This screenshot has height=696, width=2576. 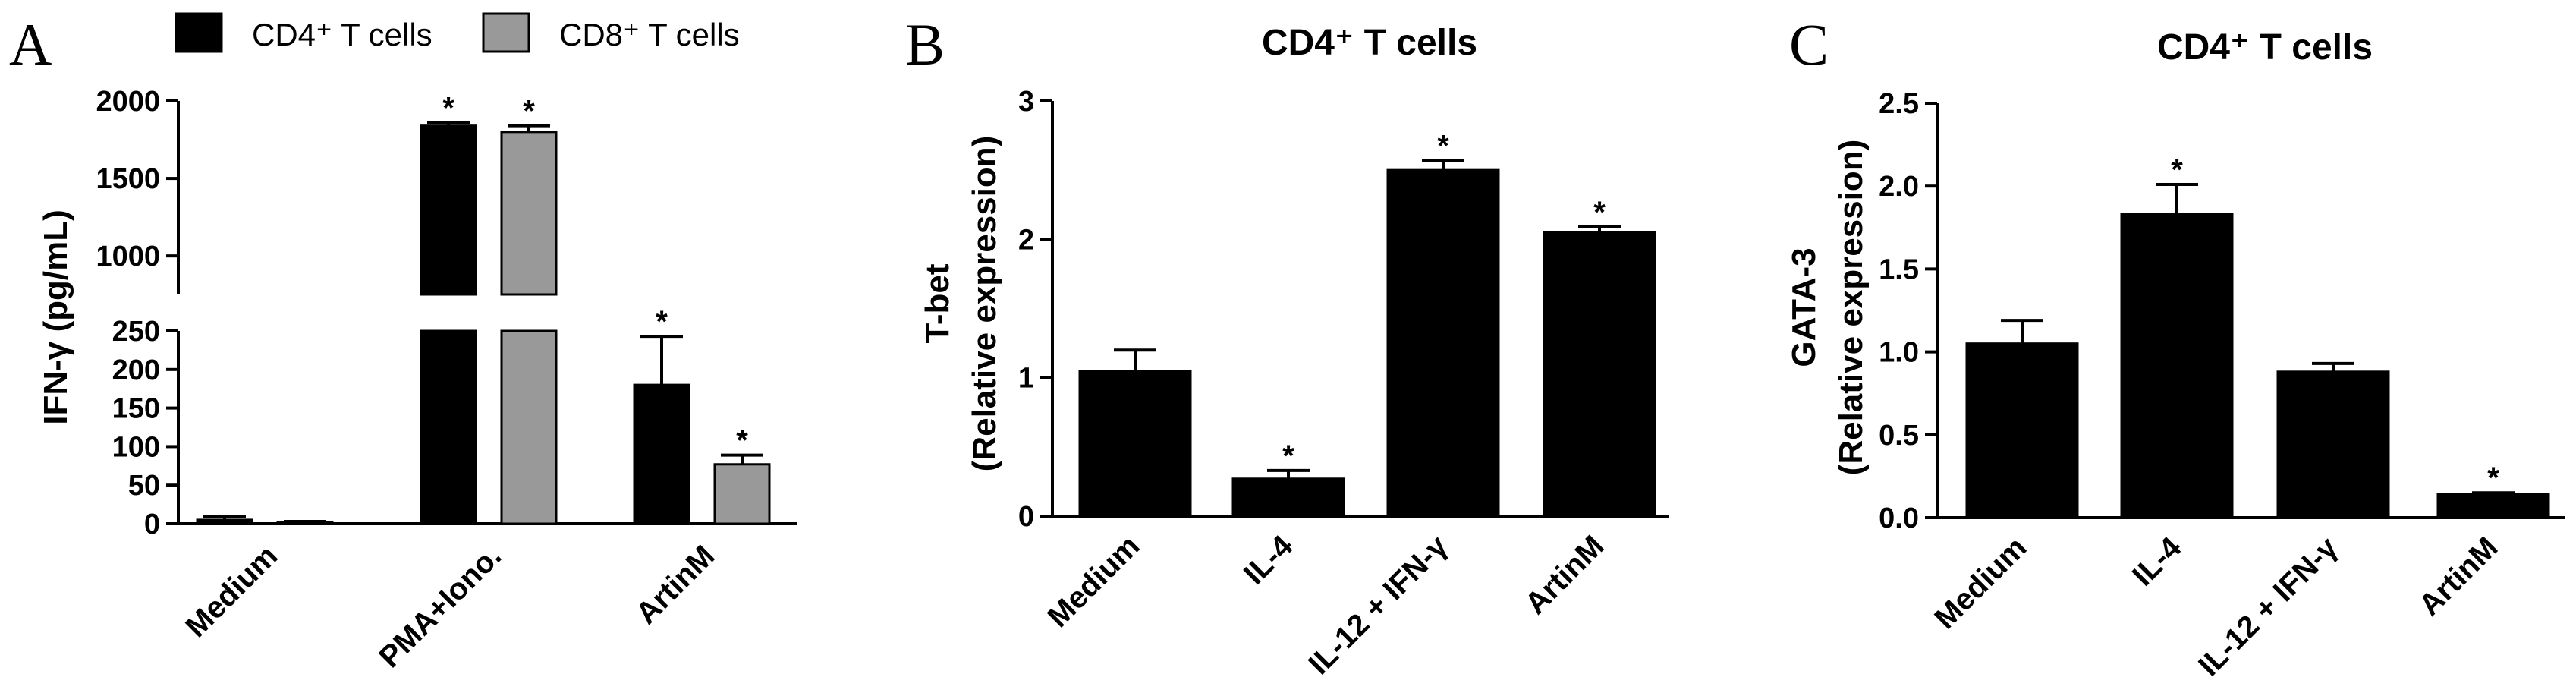 I want to click on y-tick-label-b-1: 1, so click(x=1026, y=379).